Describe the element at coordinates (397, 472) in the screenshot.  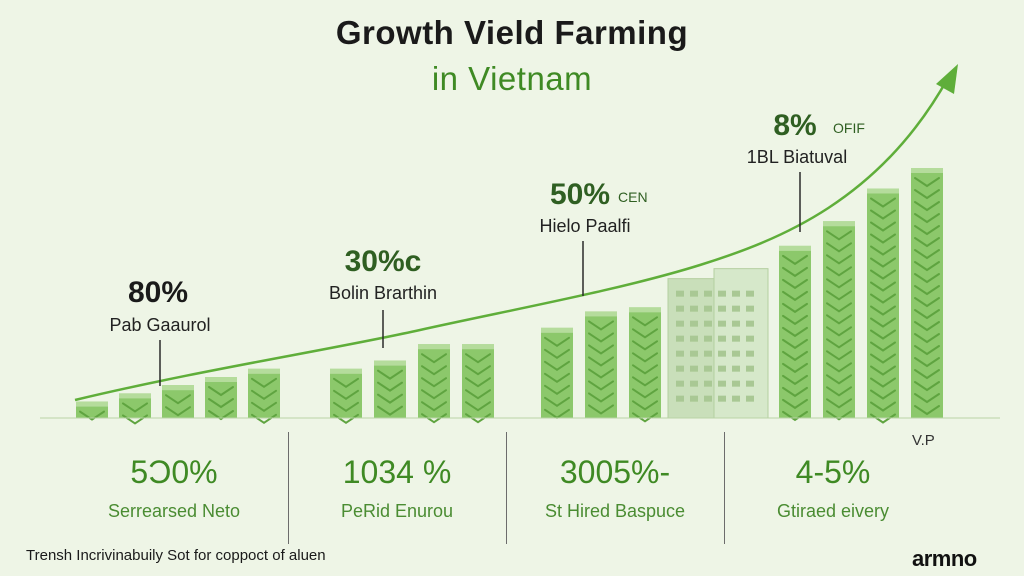
I see `stat-value: 1034 %` at that location.